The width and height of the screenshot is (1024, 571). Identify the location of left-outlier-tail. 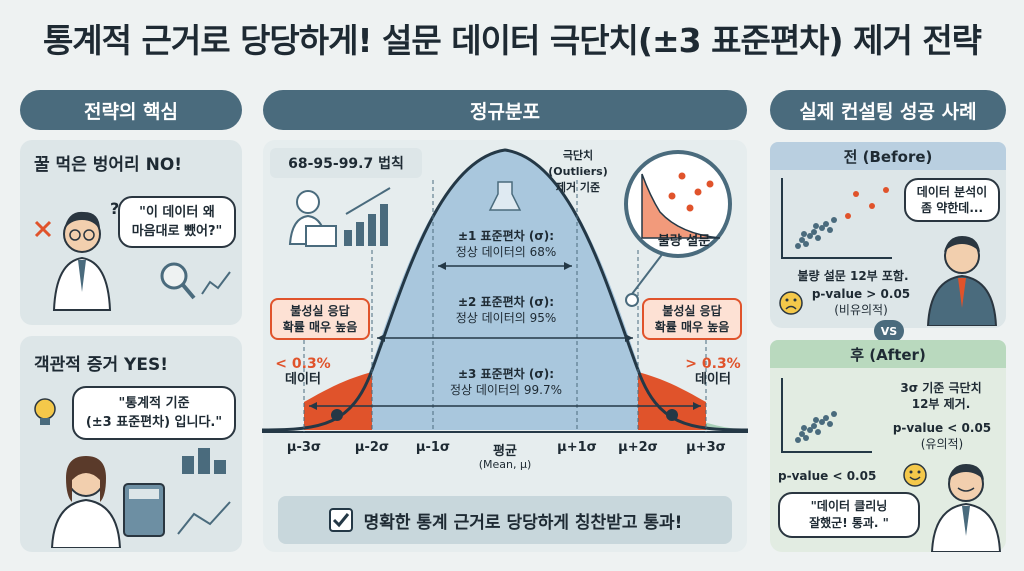
(338, 401).